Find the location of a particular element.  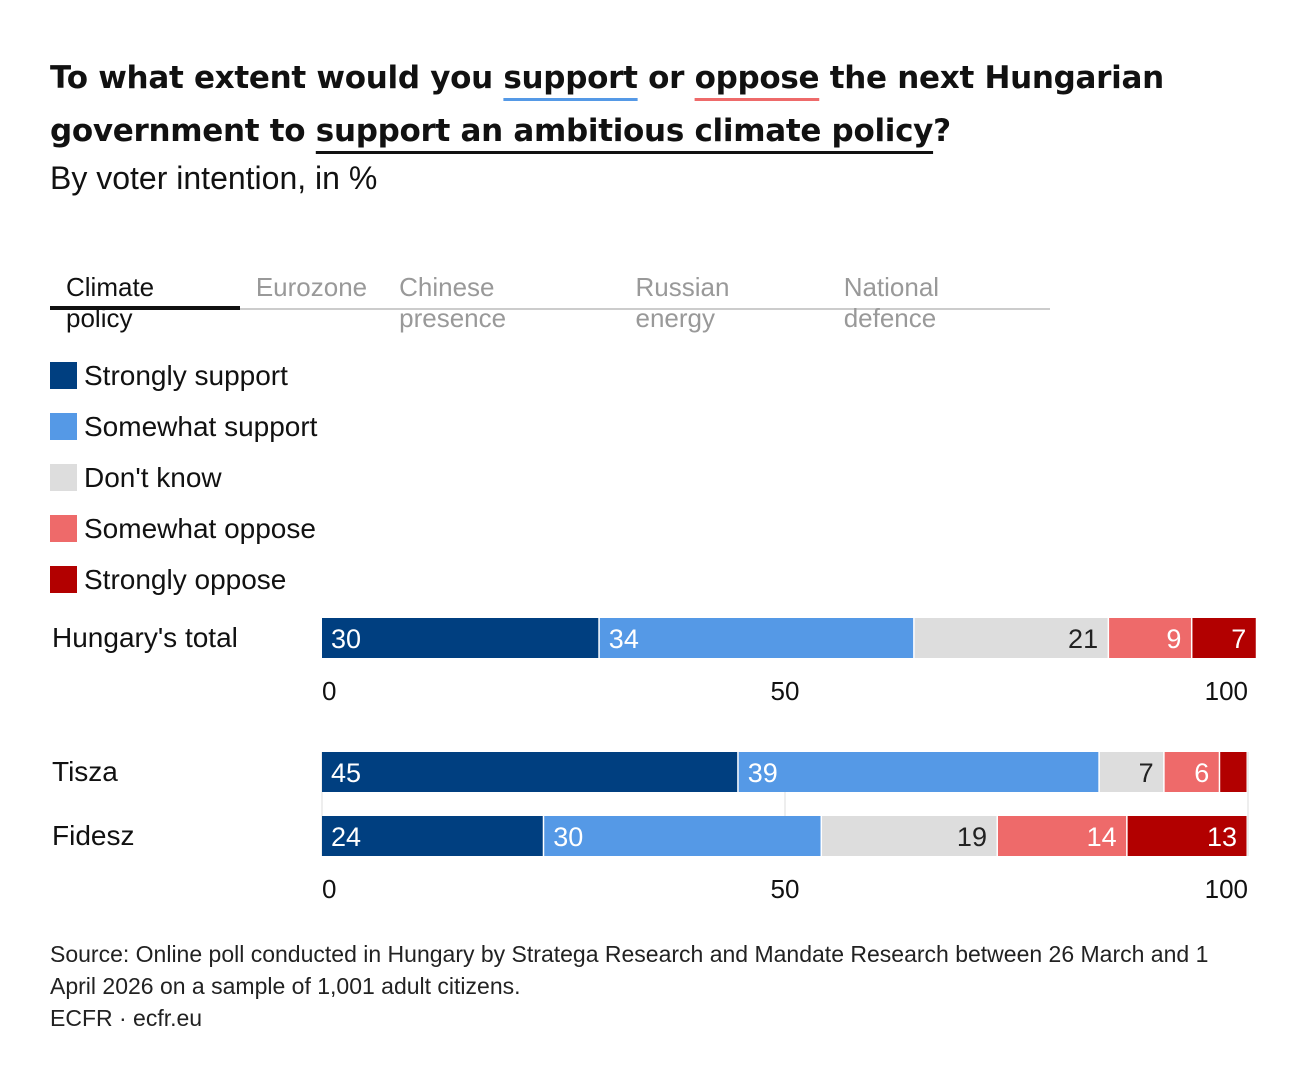

legend-label: Strongly oppose is located at coordinates (185, 579).